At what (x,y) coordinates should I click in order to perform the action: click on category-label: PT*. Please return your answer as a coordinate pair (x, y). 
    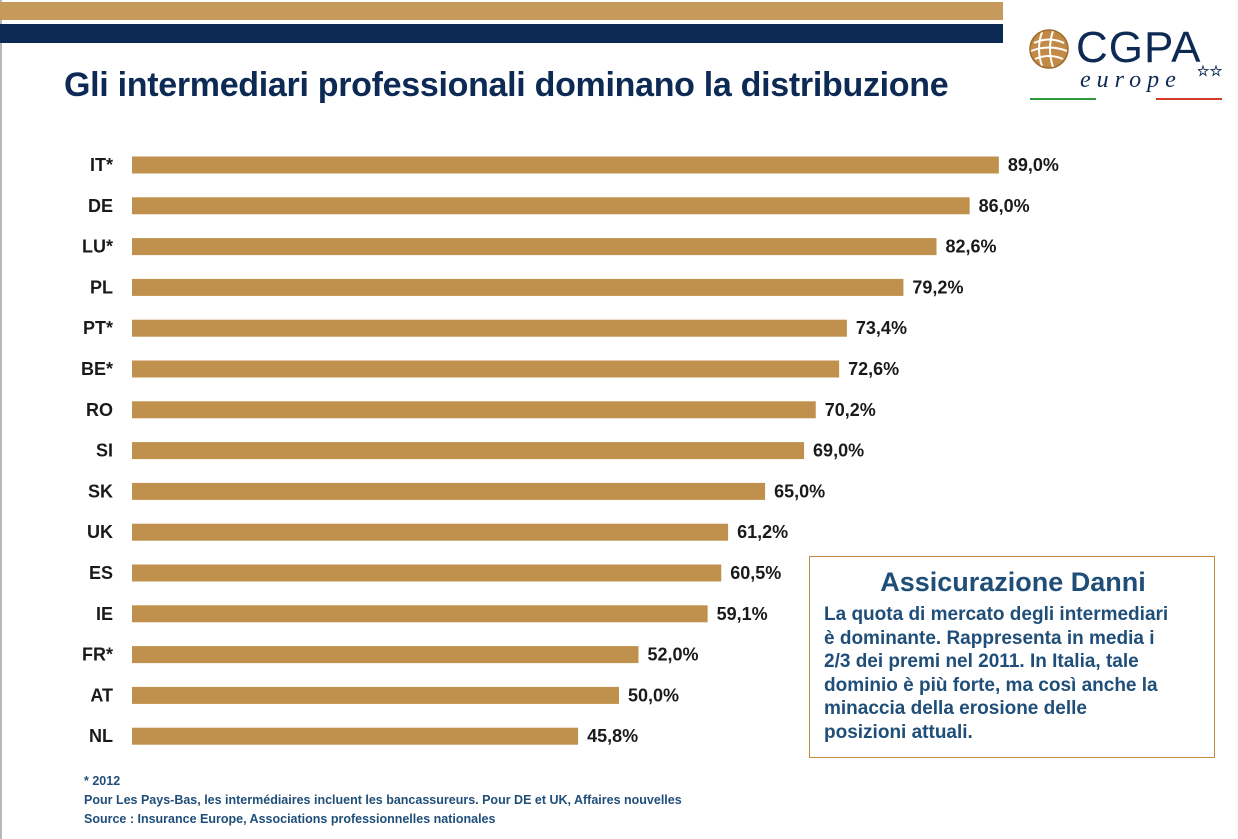
    Looking at the image, I should click on (98, 328).